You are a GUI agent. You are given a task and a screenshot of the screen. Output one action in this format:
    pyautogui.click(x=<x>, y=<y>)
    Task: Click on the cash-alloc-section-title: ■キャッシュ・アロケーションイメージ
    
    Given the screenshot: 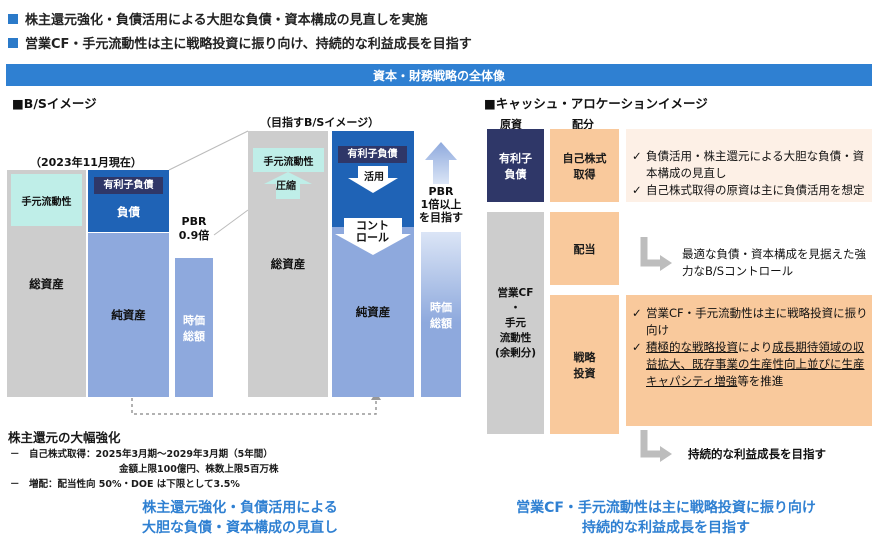 What is the action you would take?
    pyautogui.click(x=596, y=103)
    